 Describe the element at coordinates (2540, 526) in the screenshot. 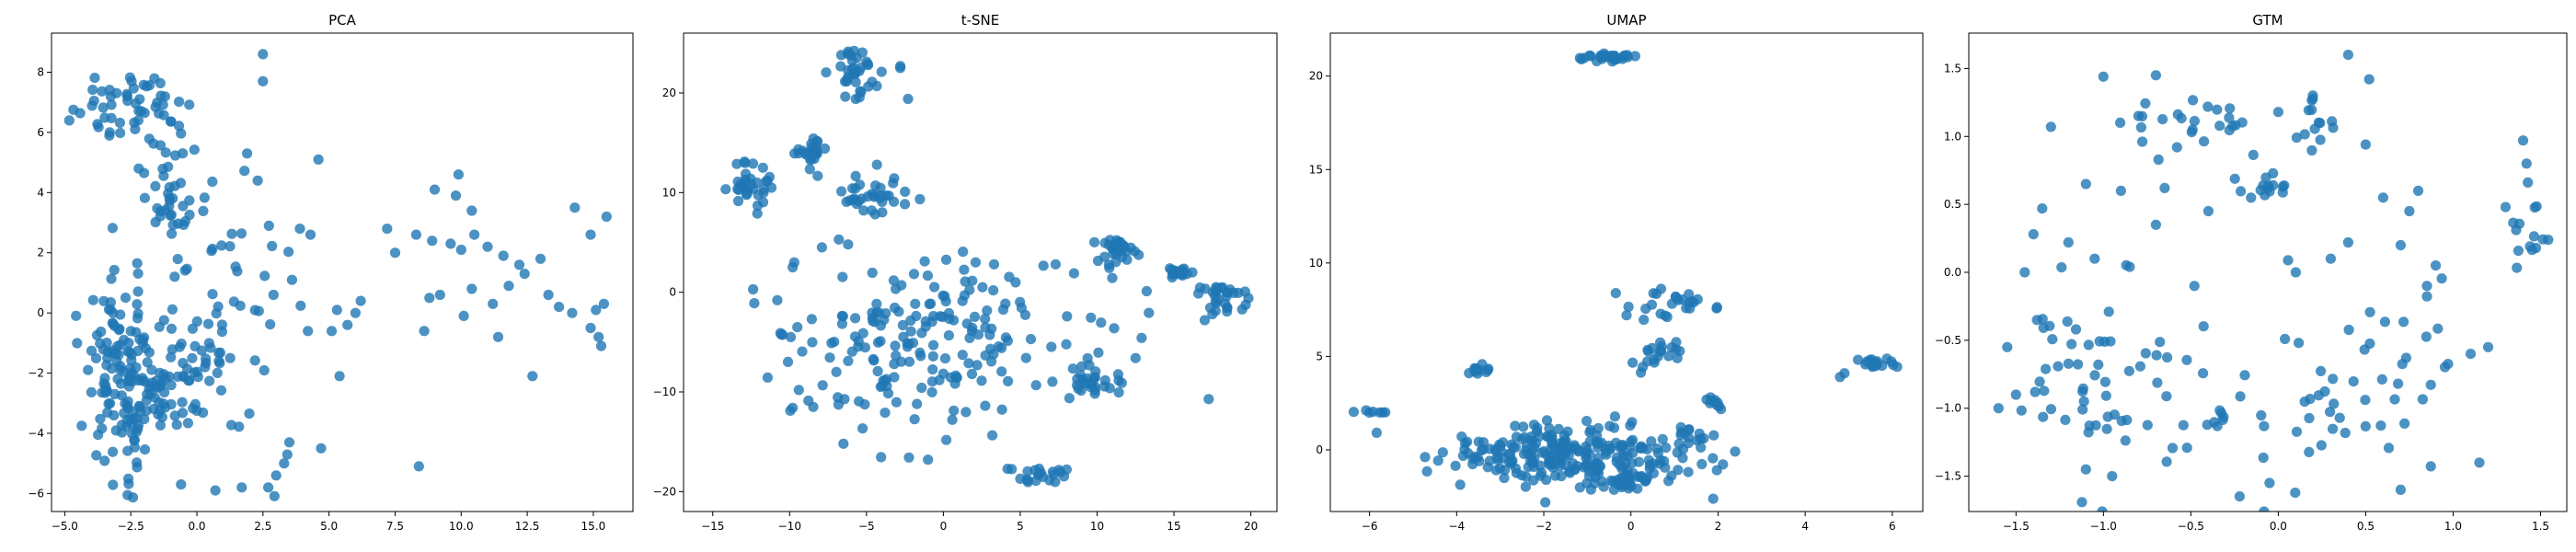

I see `gtm-x-tick-label: 1.5` at that location.